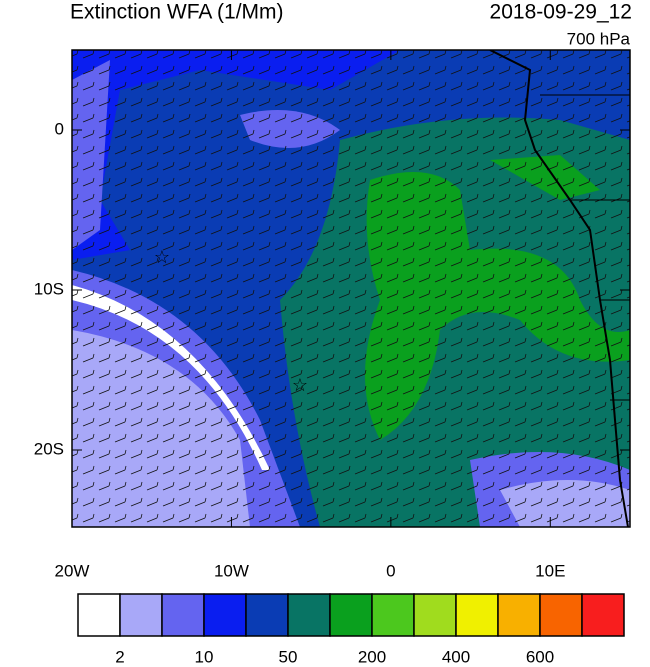 The image size is (650, 667). I want to click on x-tick-label: 0, so click(390, 570).